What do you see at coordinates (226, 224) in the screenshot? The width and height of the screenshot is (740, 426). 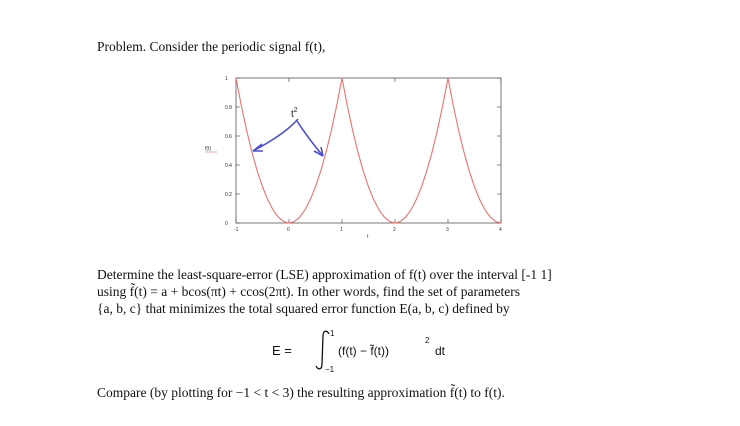 I see `y-tick-label-0: 0` at bounding box center [226, 224].